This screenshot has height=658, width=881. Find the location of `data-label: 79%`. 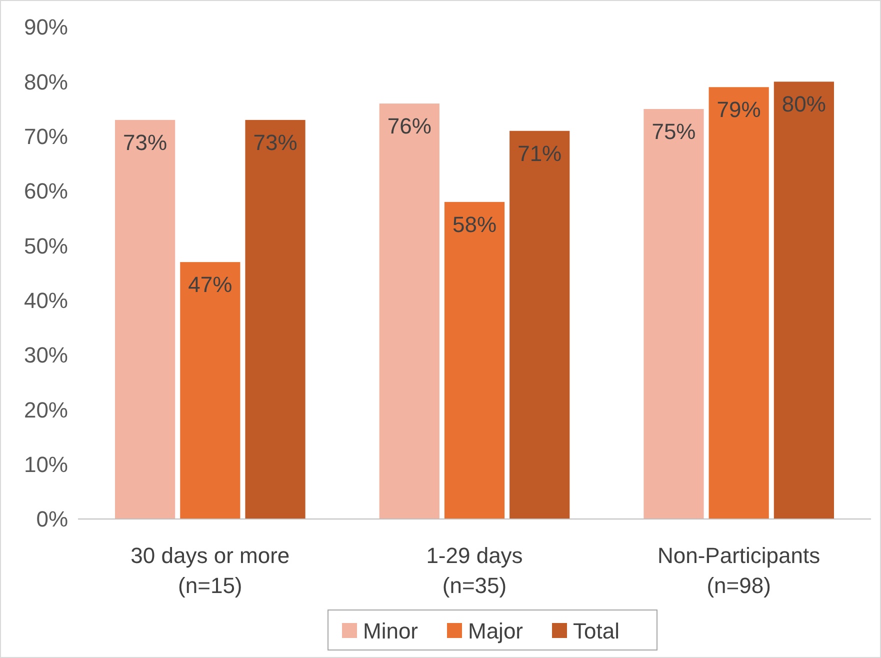

data-label: 79% is located at coordinates (738, 109).